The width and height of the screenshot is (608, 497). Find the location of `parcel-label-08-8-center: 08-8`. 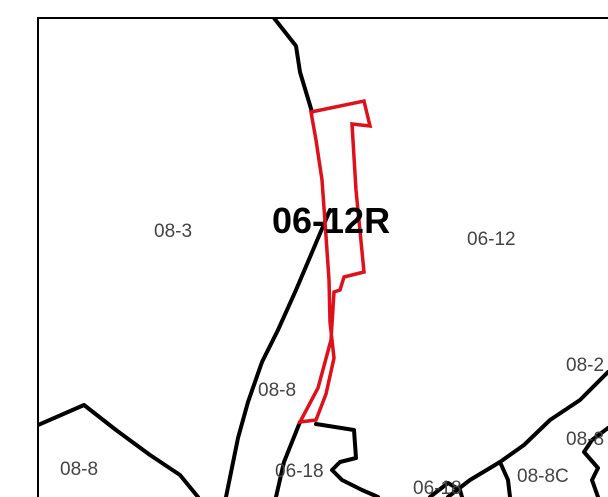

parcel-label-08-8-center: 08-8 is located at coordinates (277, 390).